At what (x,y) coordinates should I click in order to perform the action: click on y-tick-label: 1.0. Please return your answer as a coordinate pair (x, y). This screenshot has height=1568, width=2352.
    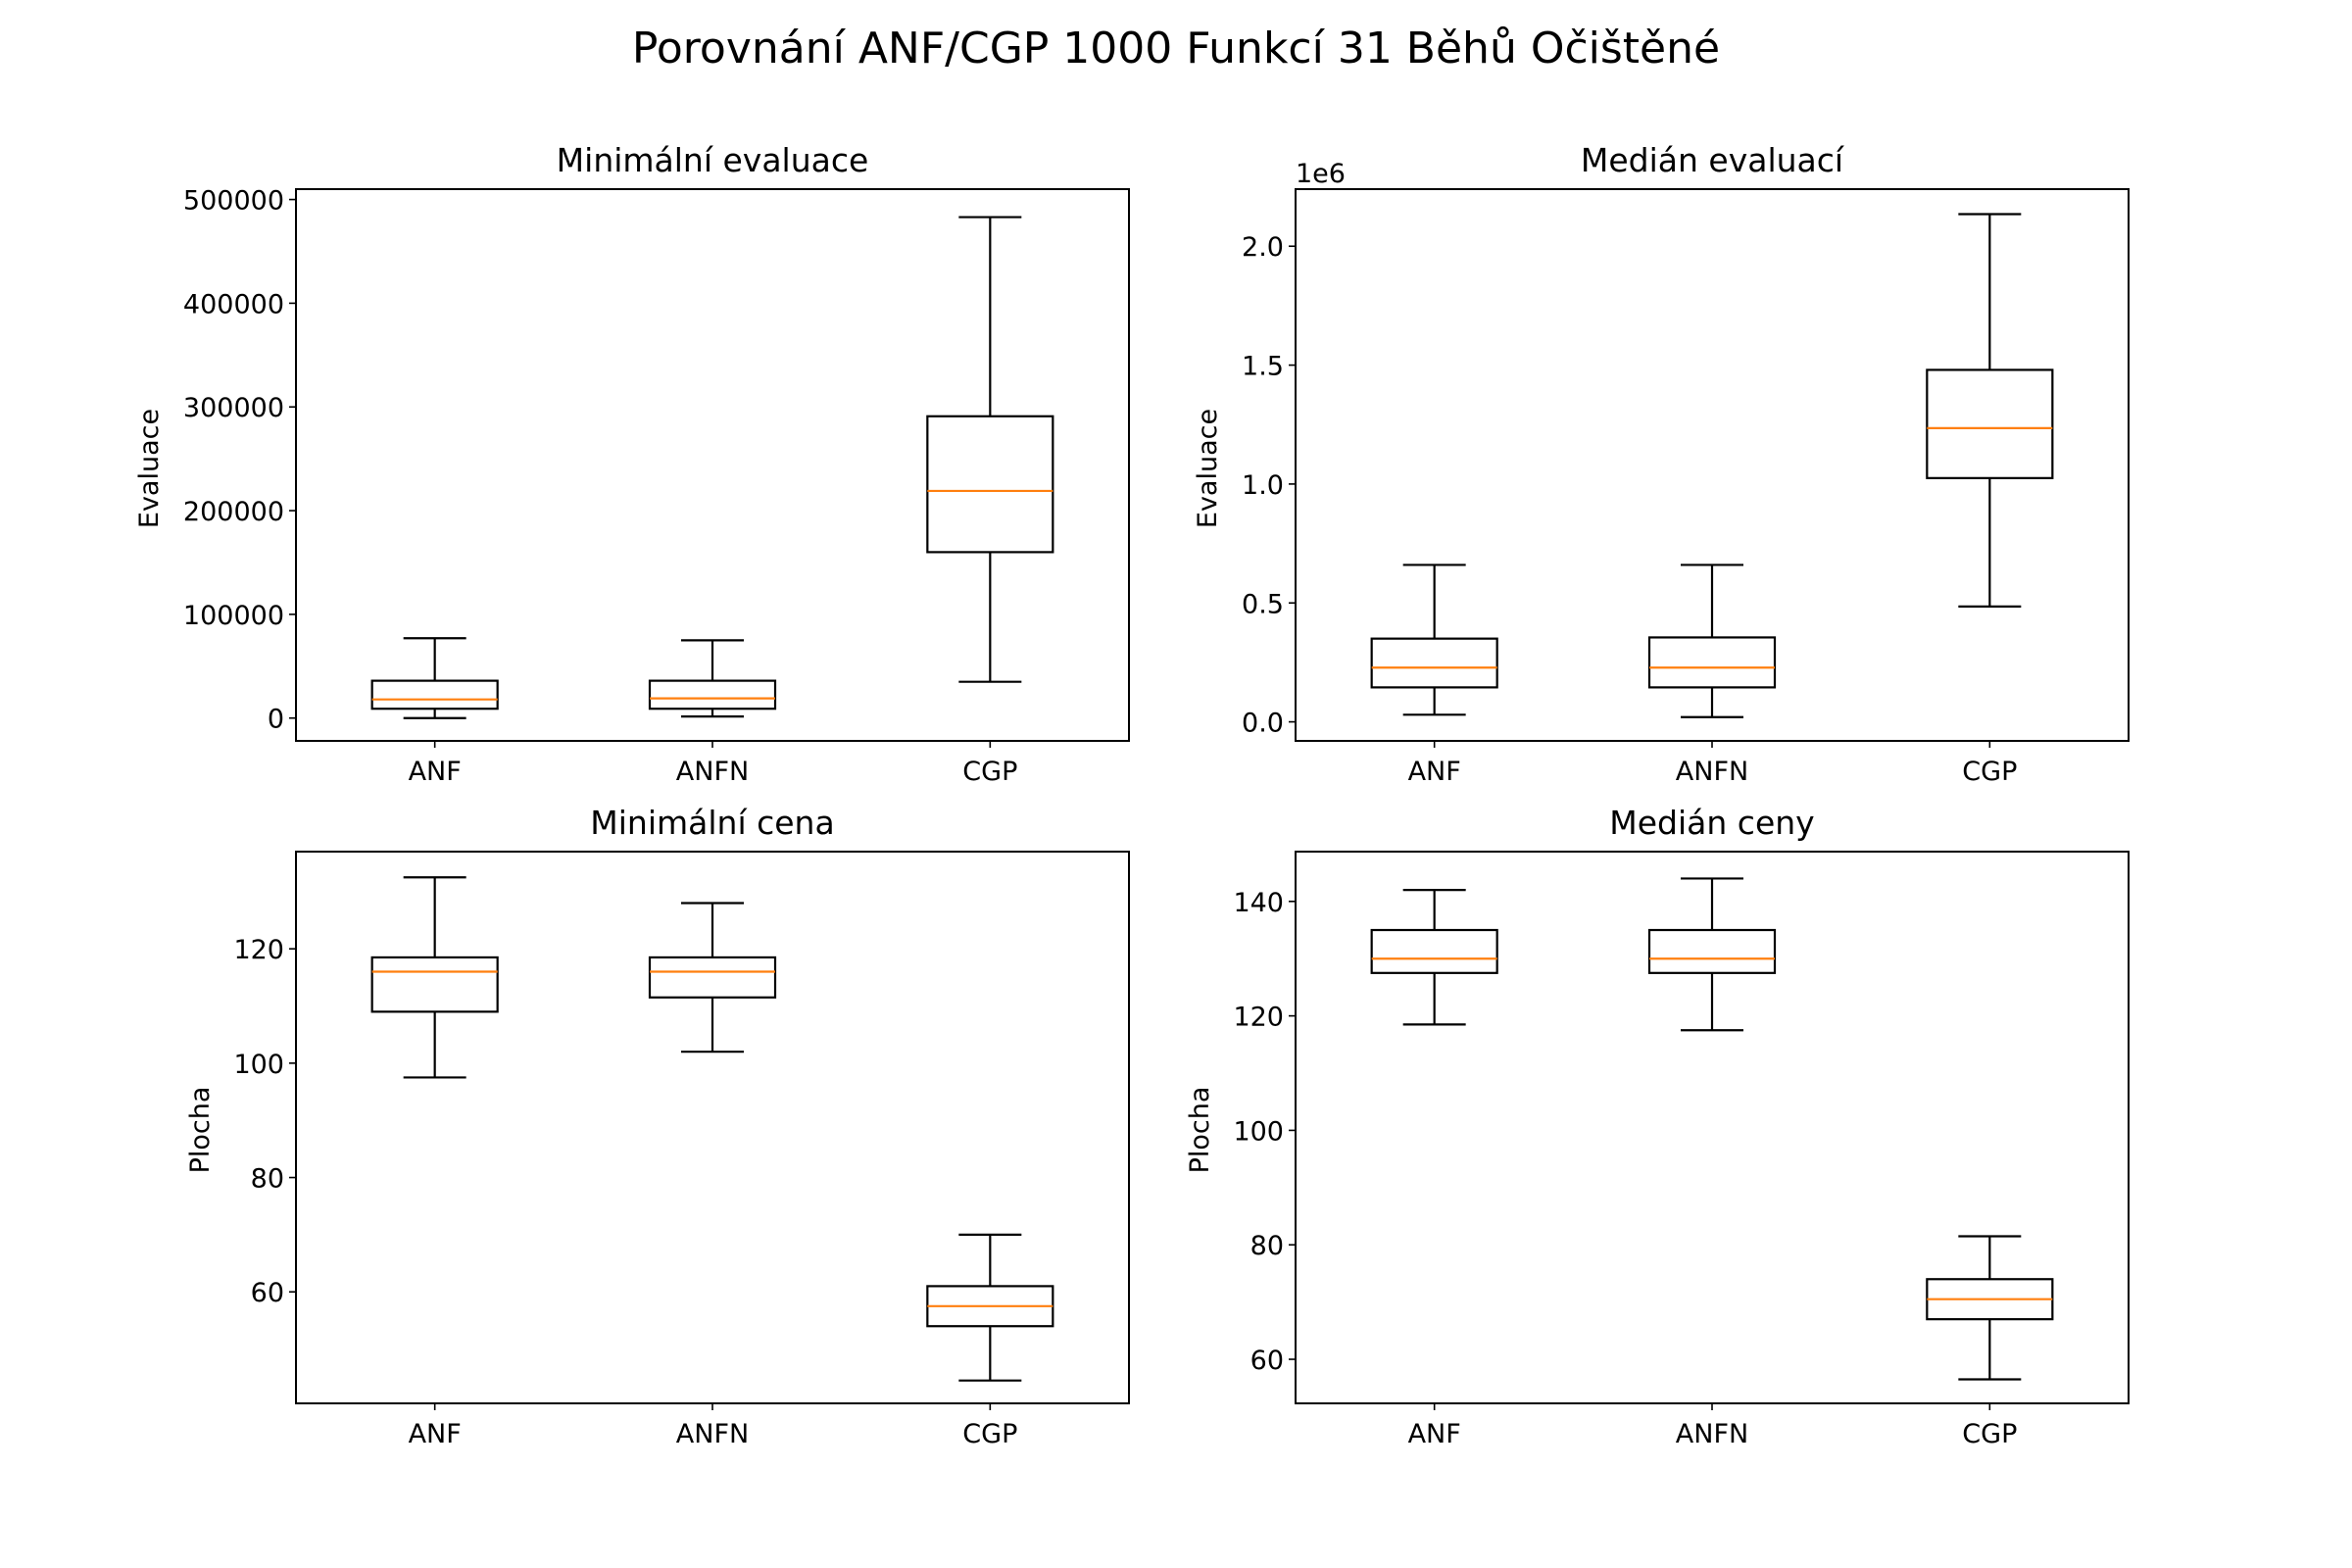
    Looking at the image, I should click on (1263, 485).